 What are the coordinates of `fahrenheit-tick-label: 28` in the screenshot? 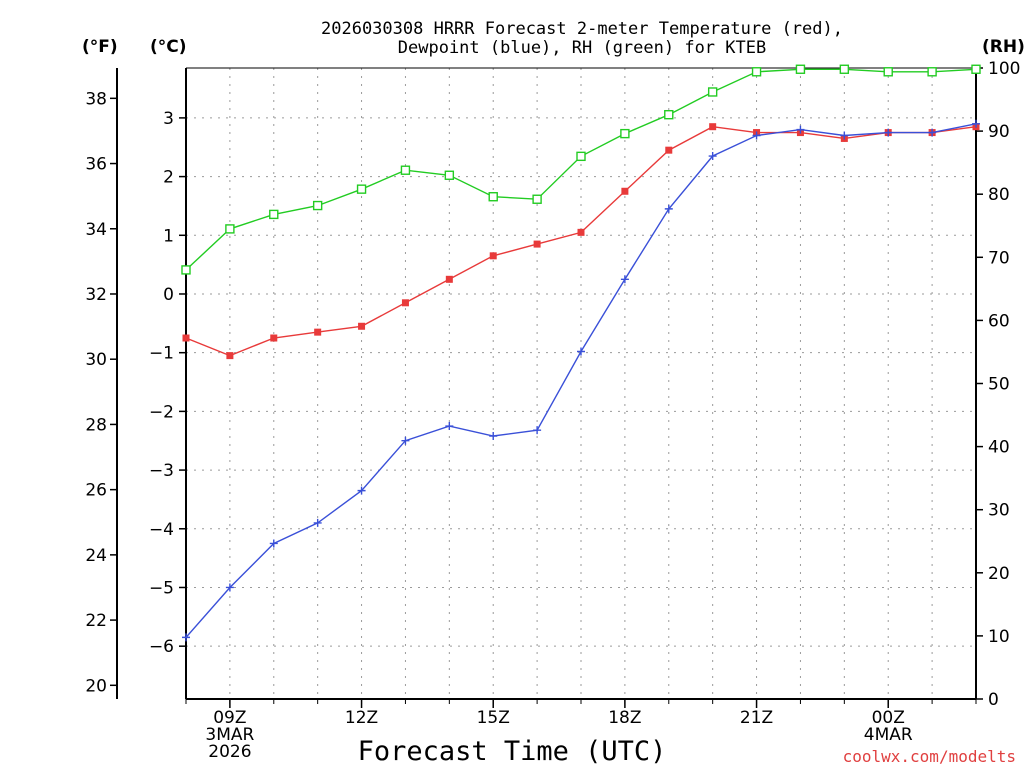 It's located at (96, 425).